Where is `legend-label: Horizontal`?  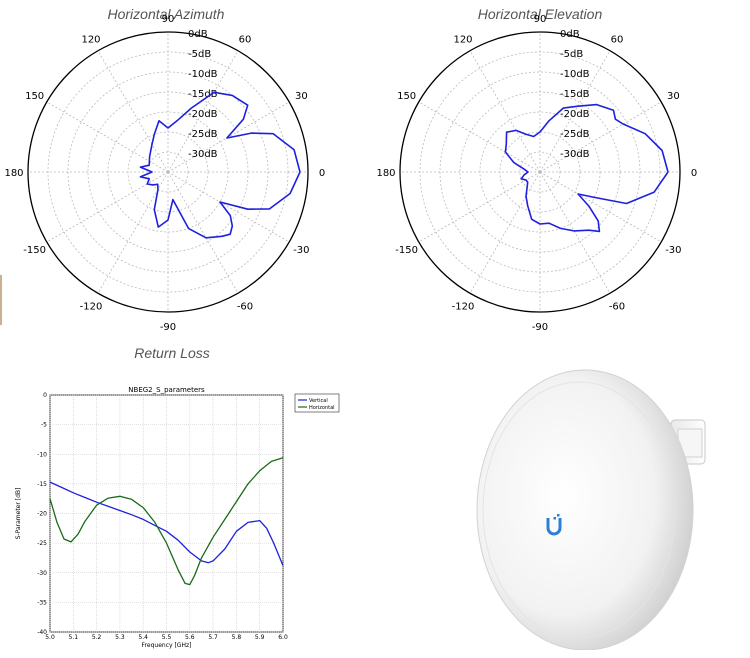
legend-label: Horizontal is located at coordinates (322, 408).